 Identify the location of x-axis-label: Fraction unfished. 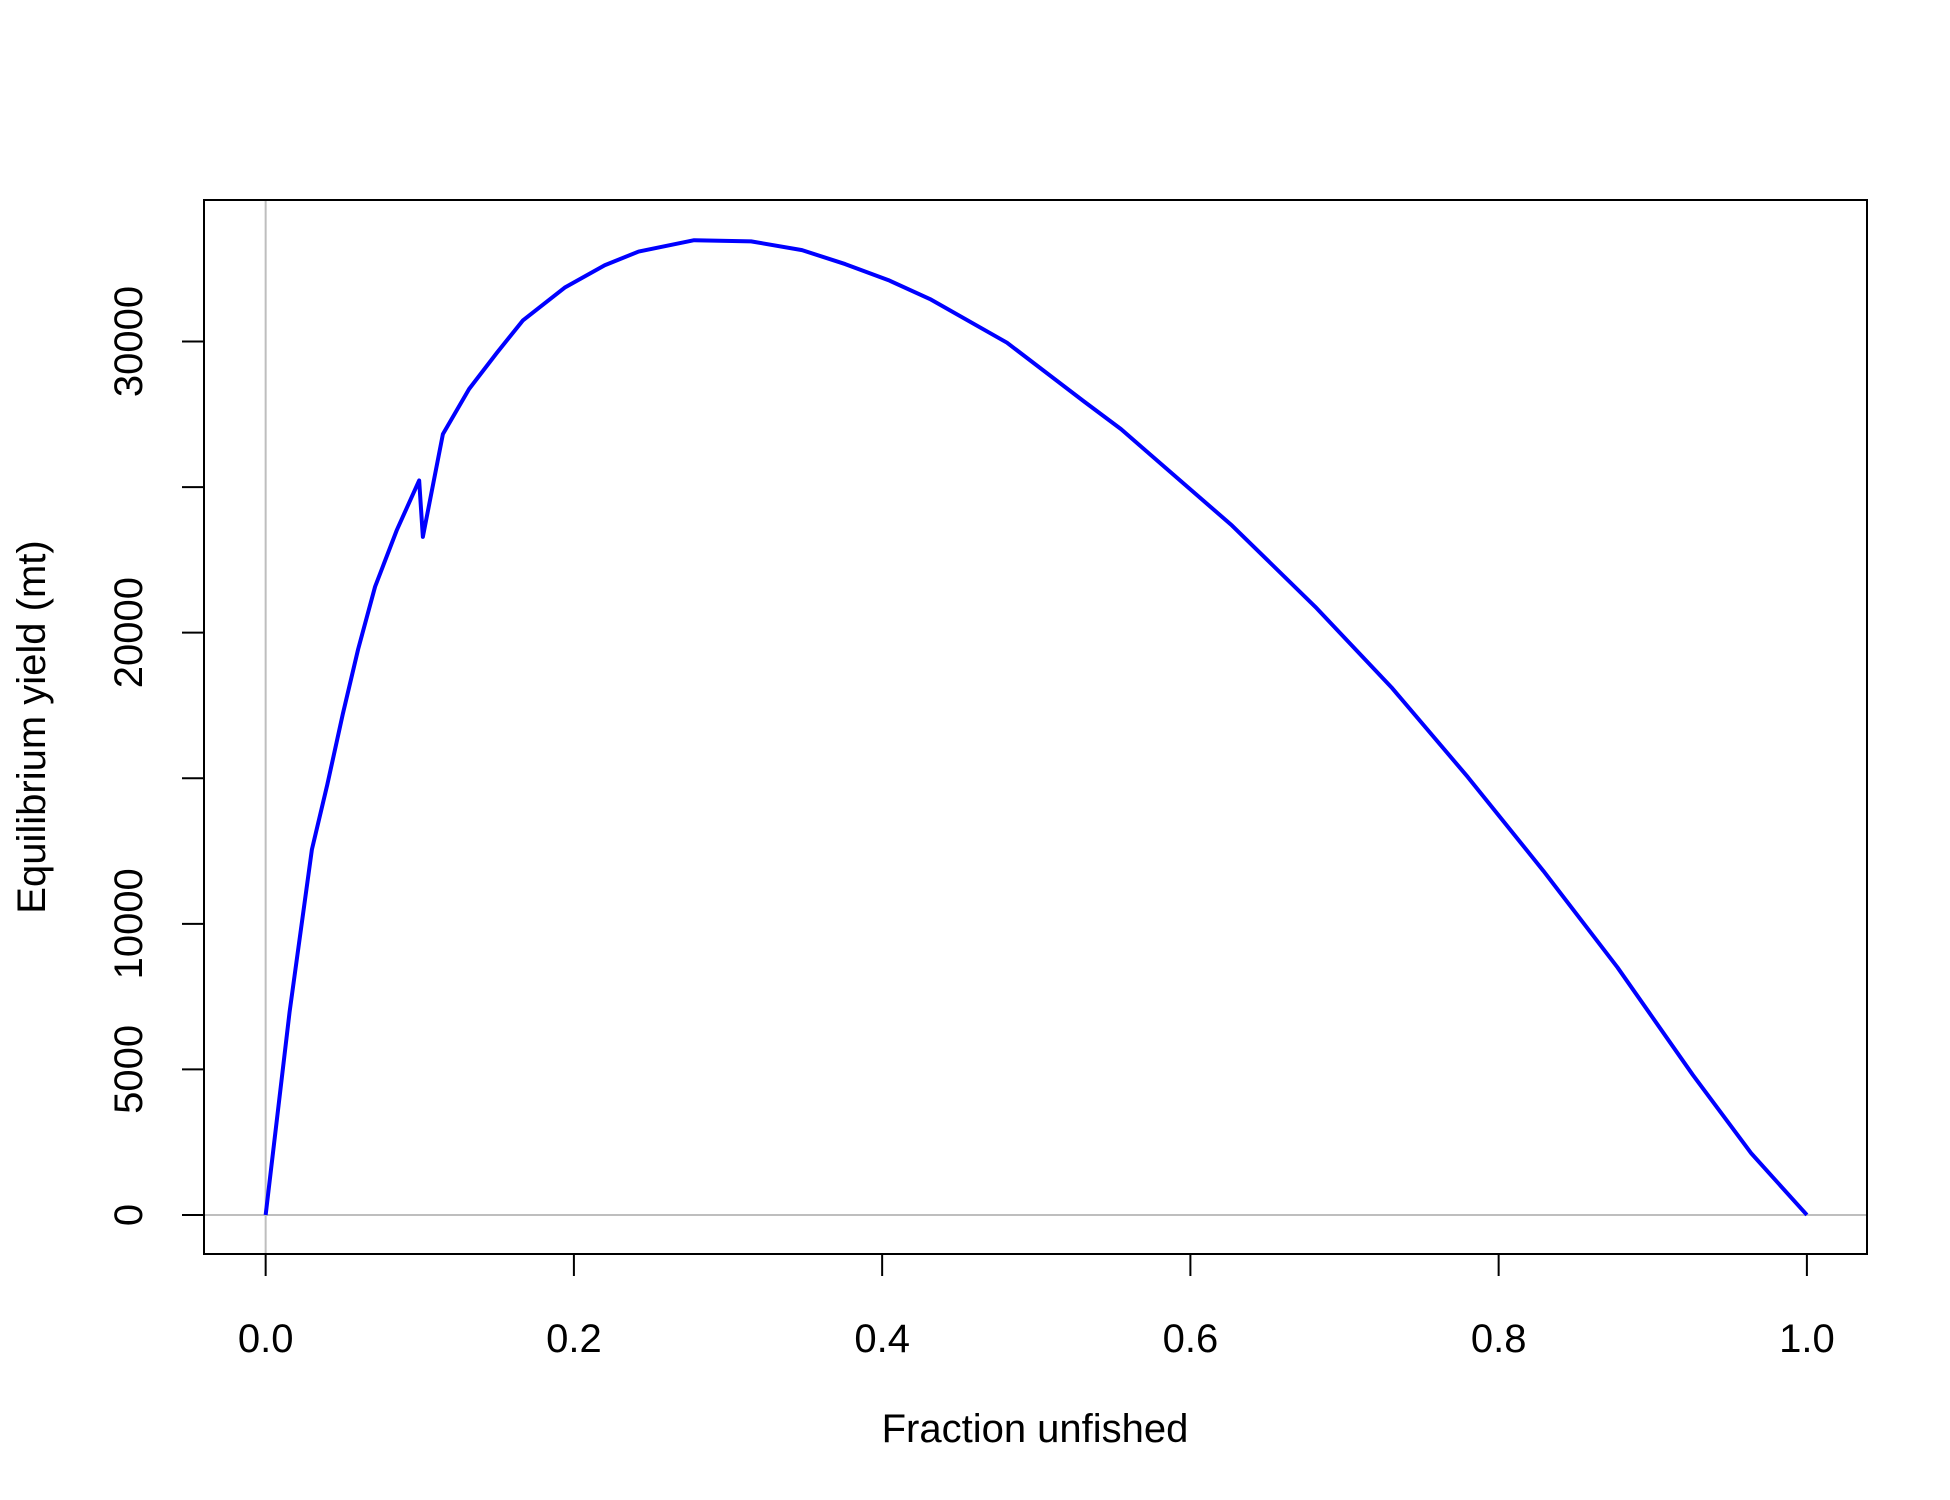
(1035, 1429).